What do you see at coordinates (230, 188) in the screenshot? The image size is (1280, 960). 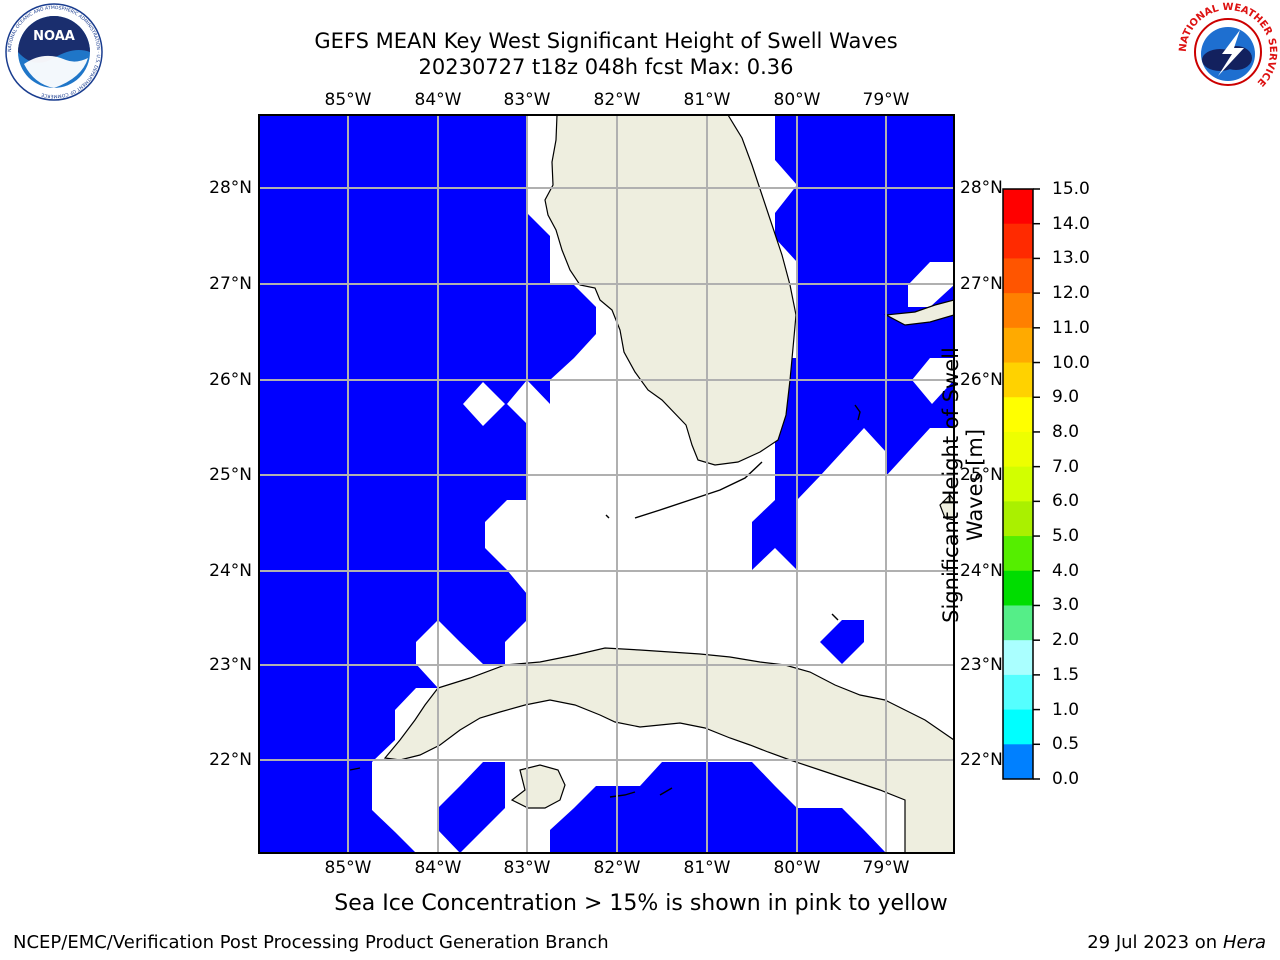 I see `lat-label-left: 28°N` at bounding box center [230, 188].